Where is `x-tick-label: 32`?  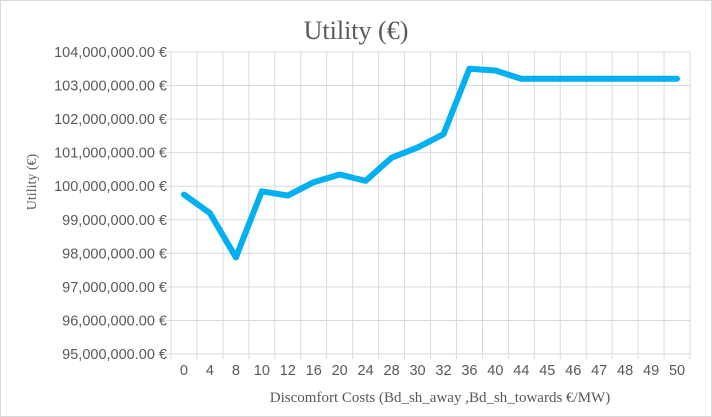
x-tick-label: 32 is located at coordinates (443, 371).